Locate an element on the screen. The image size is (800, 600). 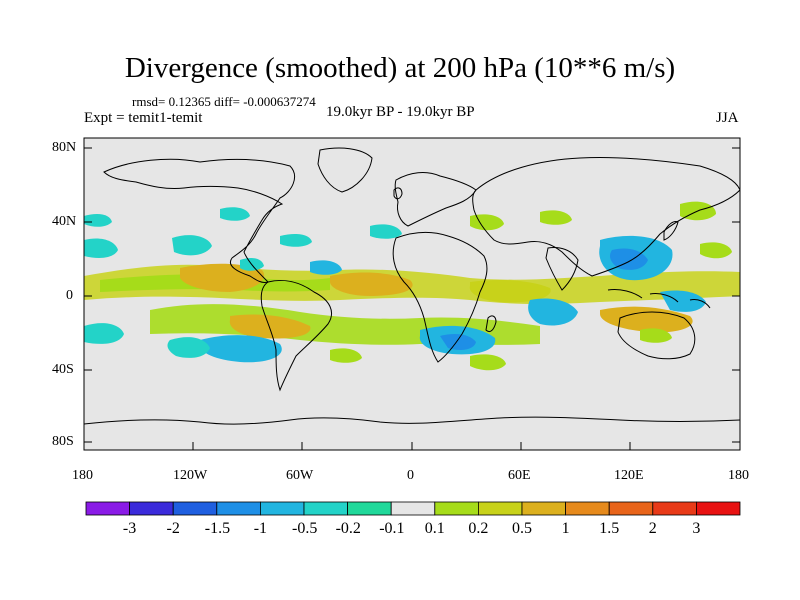
colorbar-label: 3 is located at coordinates (696, 528).